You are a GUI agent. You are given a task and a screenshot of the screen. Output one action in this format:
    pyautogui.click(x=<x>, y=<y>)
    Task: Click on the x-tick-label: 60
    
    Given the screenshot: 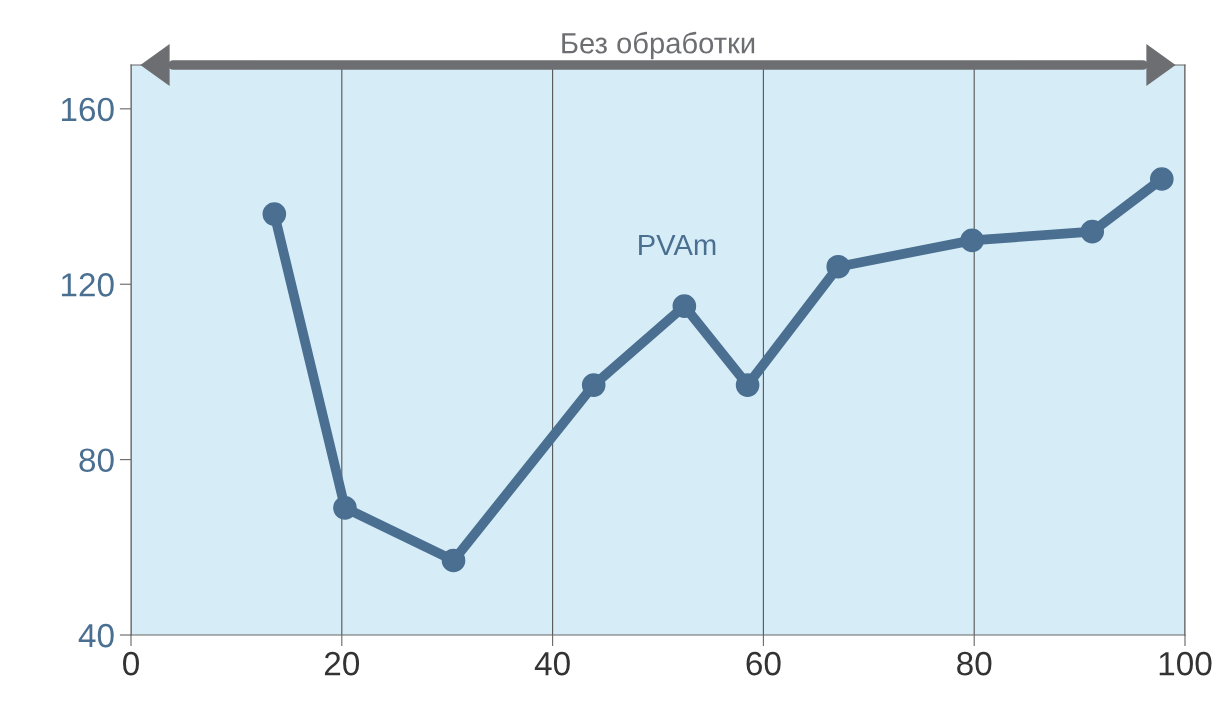 What is the action you would take?
    pyautogui.click(x=763, y=663)
    